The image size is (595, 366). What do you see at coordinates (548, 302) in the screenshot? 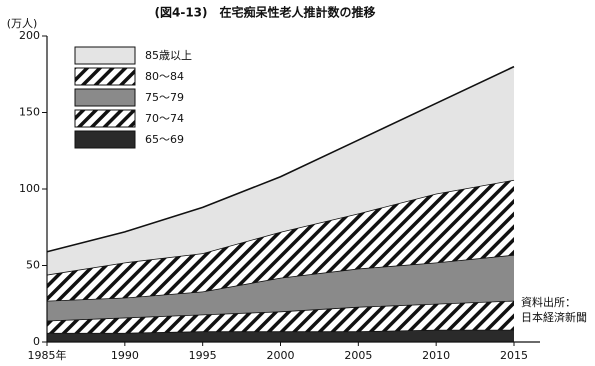
I see `annotation: 資料出所：` at bounding box center [548, 302].